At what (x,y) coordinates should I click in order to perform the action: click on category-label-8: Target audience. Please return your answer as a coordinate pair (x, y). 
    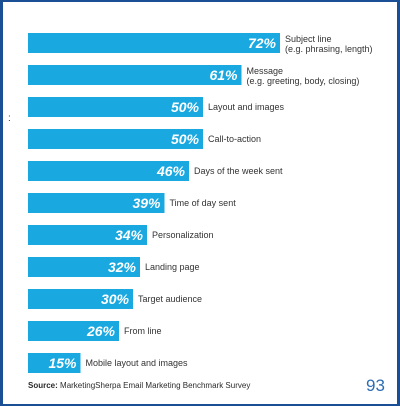
    Looking at the image, I should click on (170, 299).